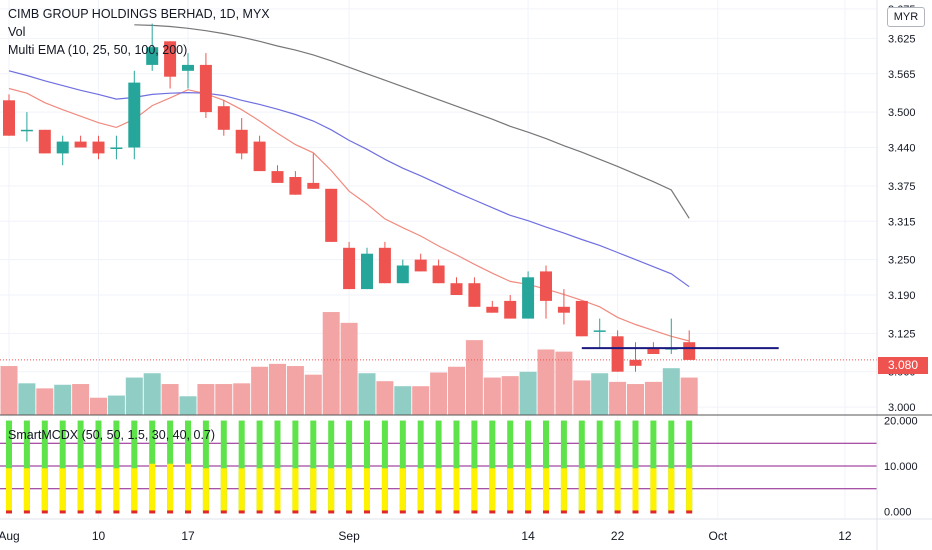  Describe the element at coordinates (17, 32) in the screenshot. I see `volume-label: Vol` at that location.